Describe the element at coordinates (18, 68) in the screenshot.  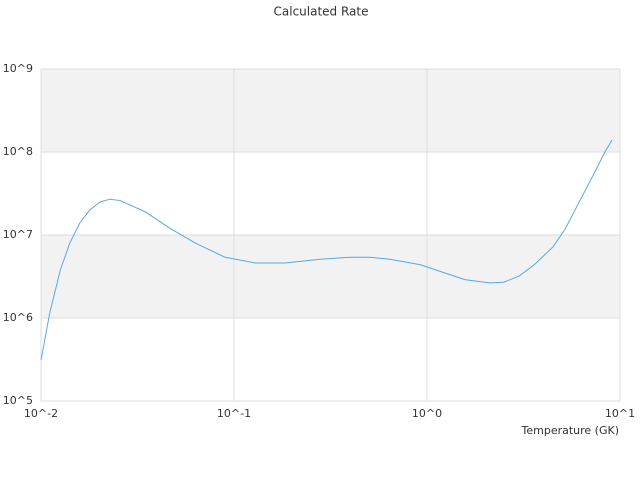
I see `y-tick-label: 10^9` at that location.